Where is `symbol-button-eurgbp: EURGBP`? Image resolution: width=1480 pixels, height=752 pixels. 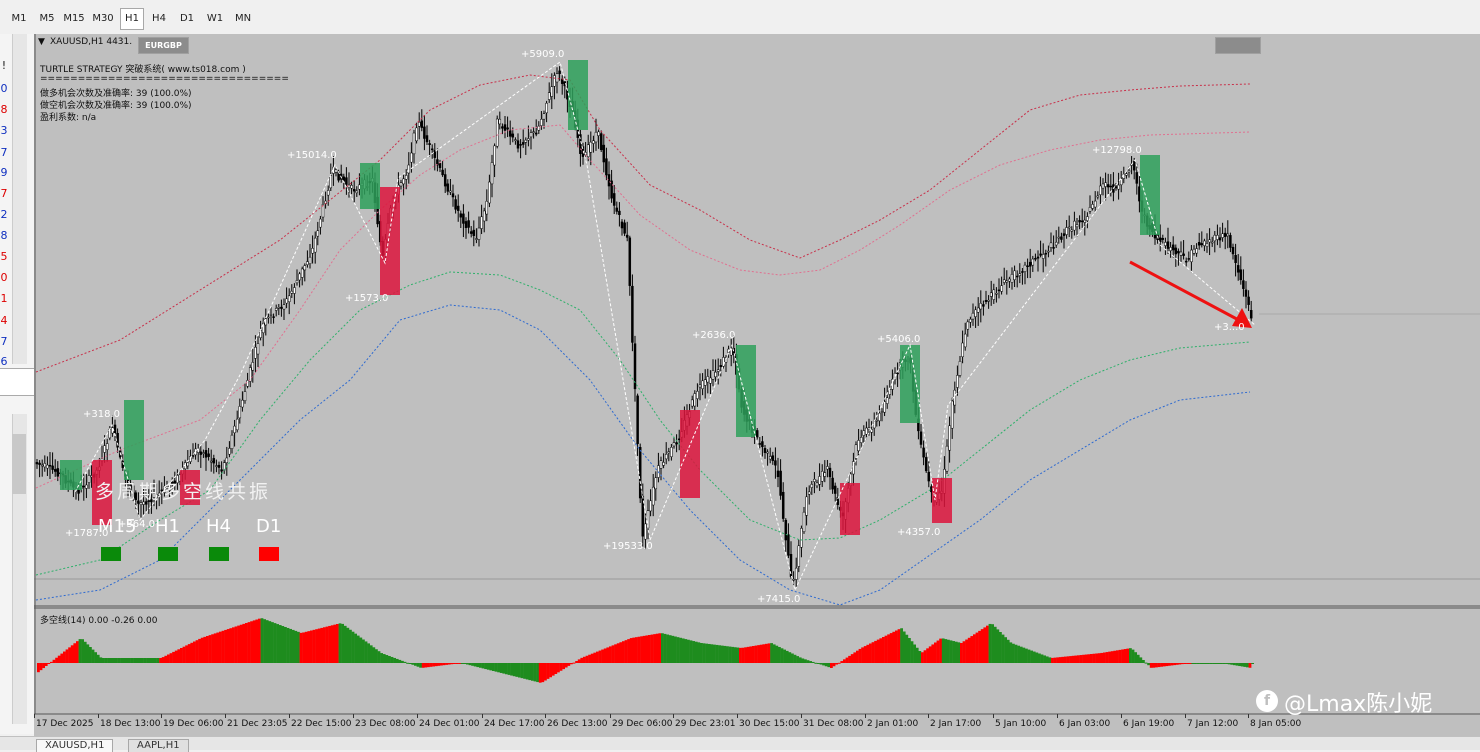
symbol-button-eurgbp: EURGBP is located at coordinates (163, 45).